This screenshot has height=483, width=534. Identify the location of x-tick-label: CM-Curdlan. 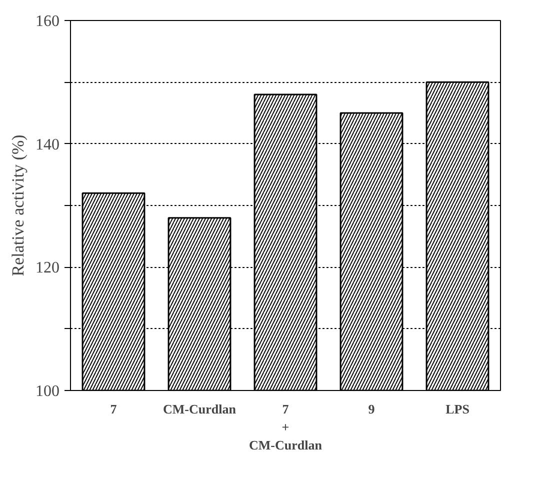
(200, 409).